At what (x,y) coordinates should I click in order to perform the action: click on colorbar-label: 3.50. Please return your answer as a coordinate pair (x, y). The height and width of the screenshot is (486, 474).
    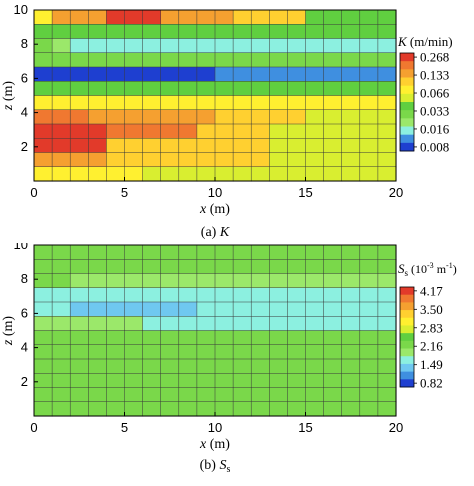
    Looking at the image, I should click on (431, 309).